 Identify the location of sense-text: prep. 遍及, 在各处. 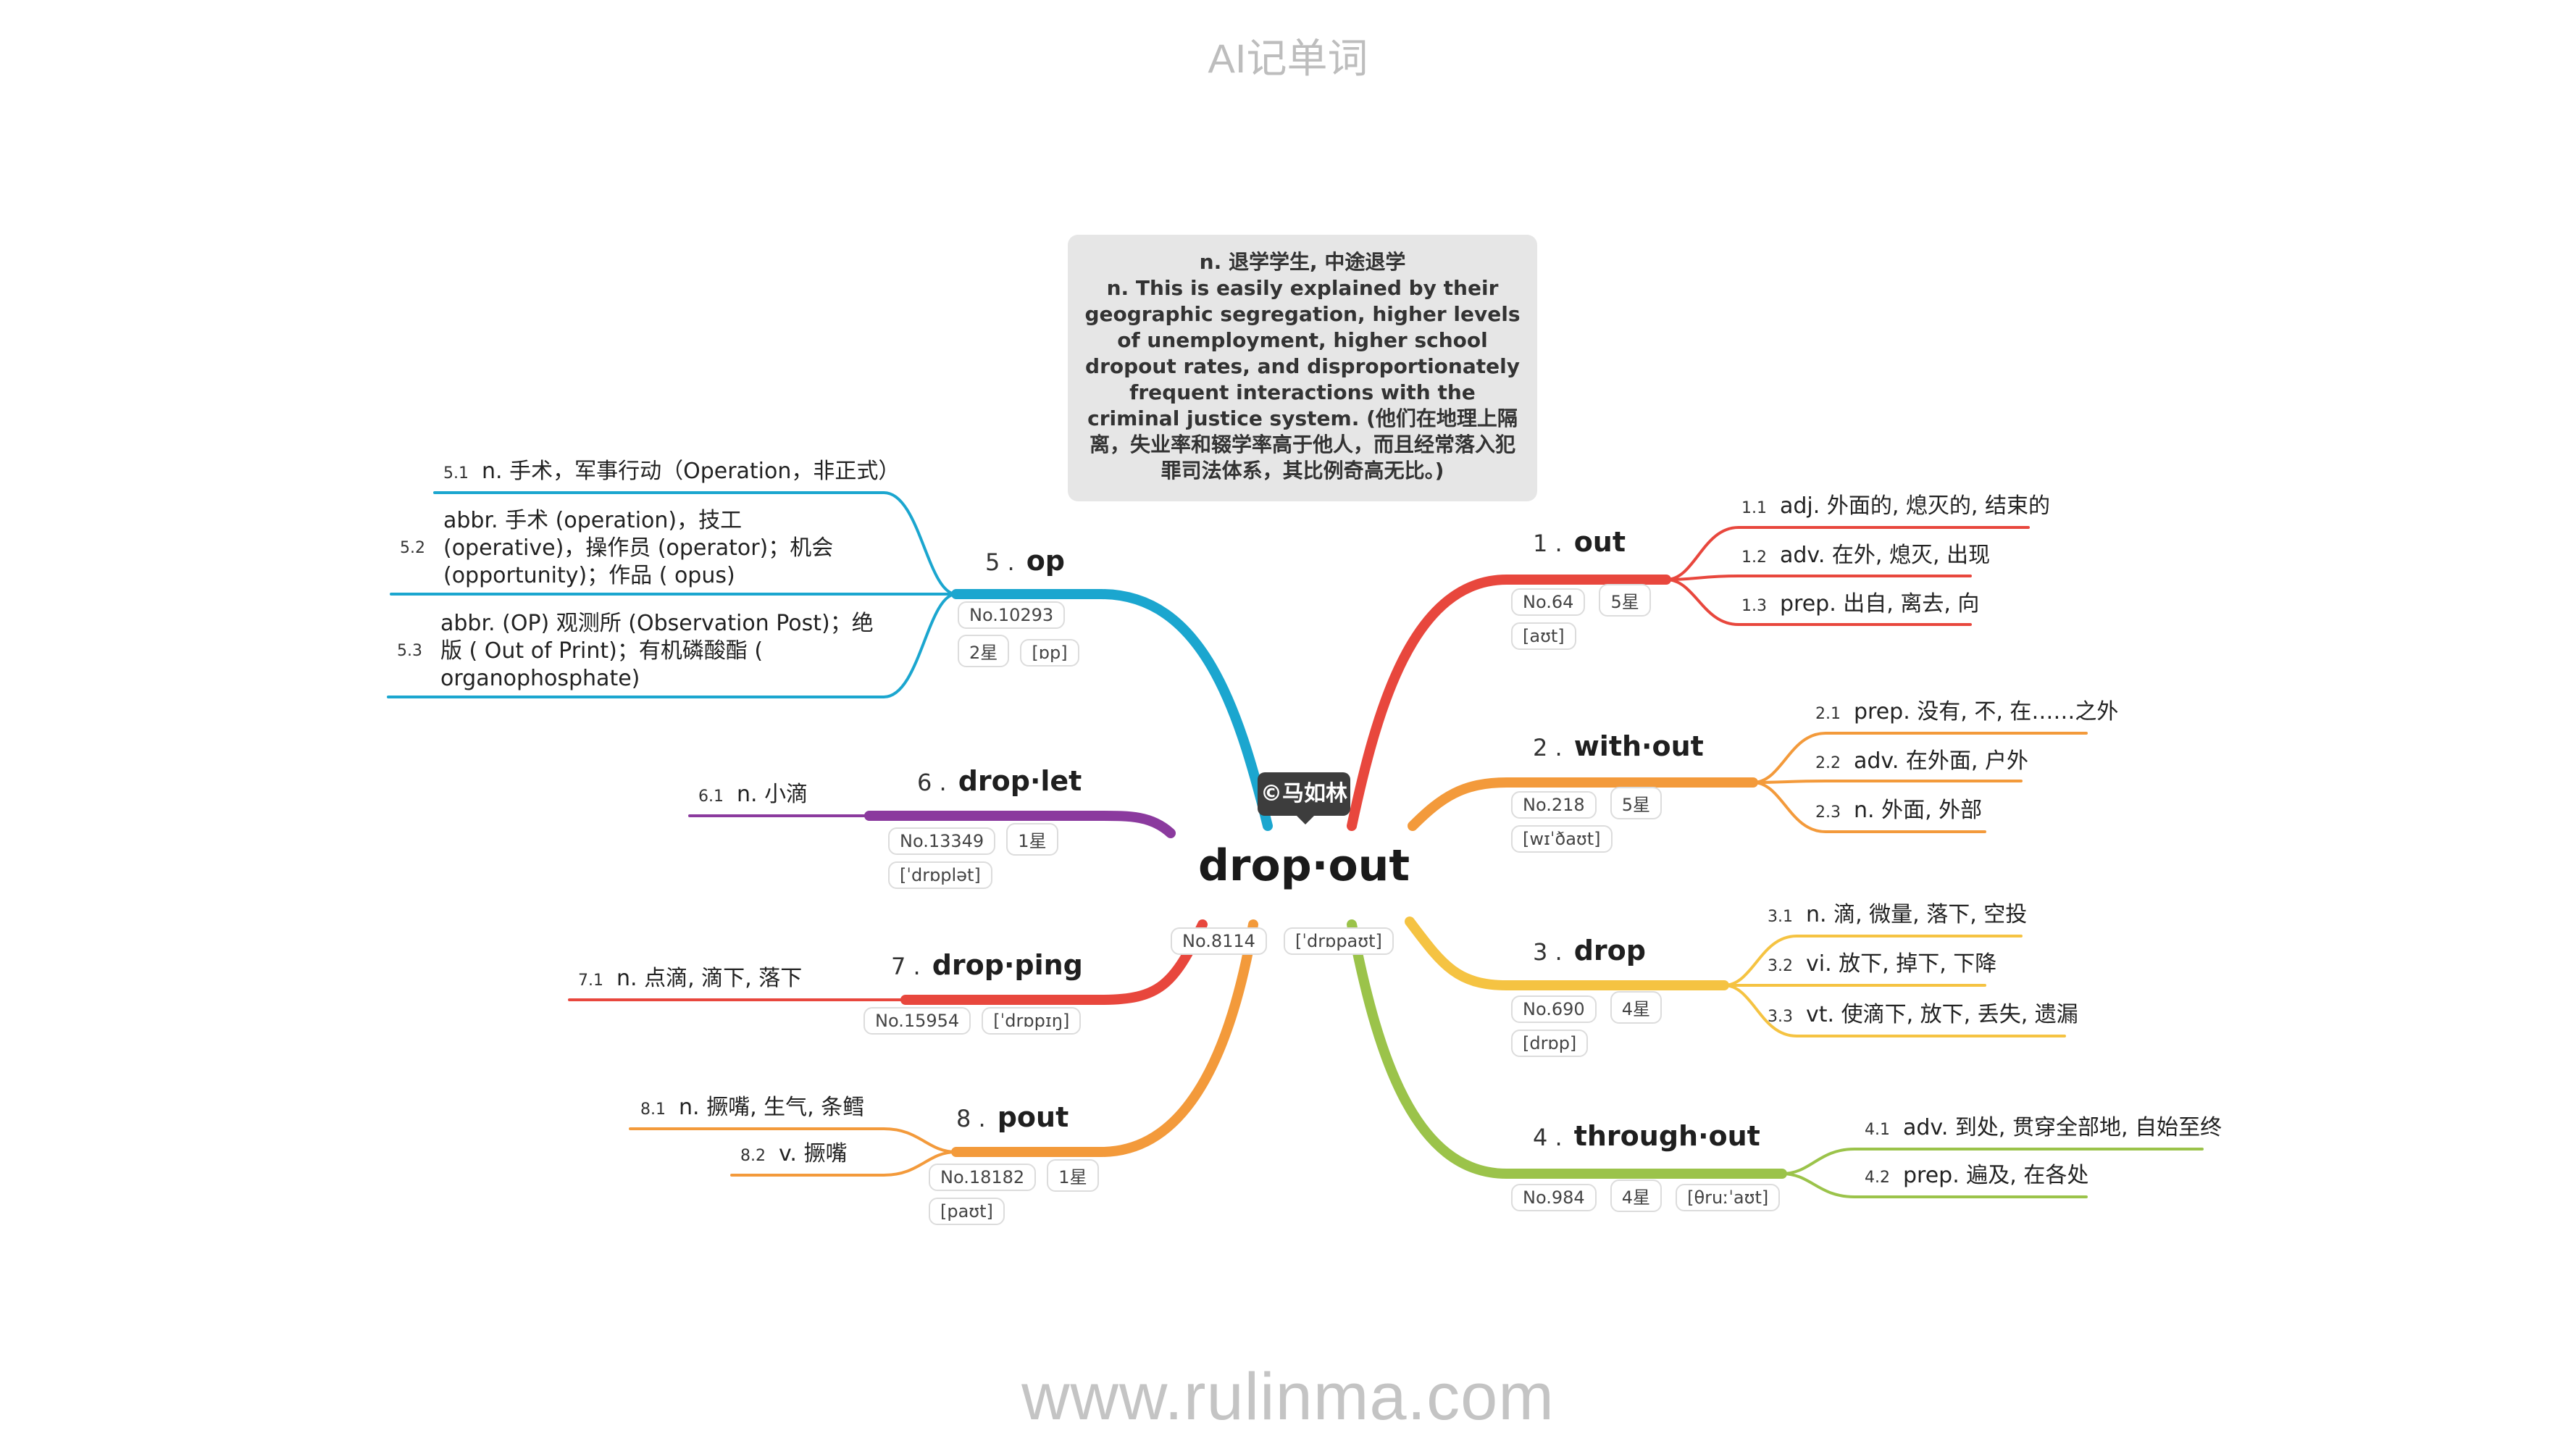
(1996, 1175).